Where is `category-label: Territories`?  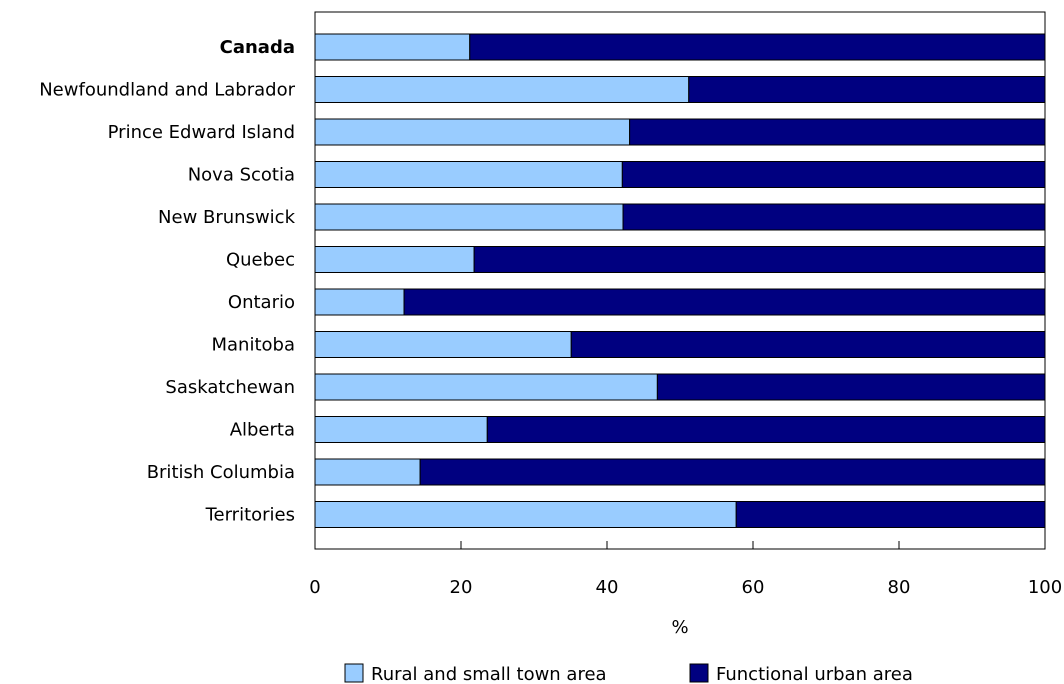
category-label: Territories is located at coordinates (250, 515).